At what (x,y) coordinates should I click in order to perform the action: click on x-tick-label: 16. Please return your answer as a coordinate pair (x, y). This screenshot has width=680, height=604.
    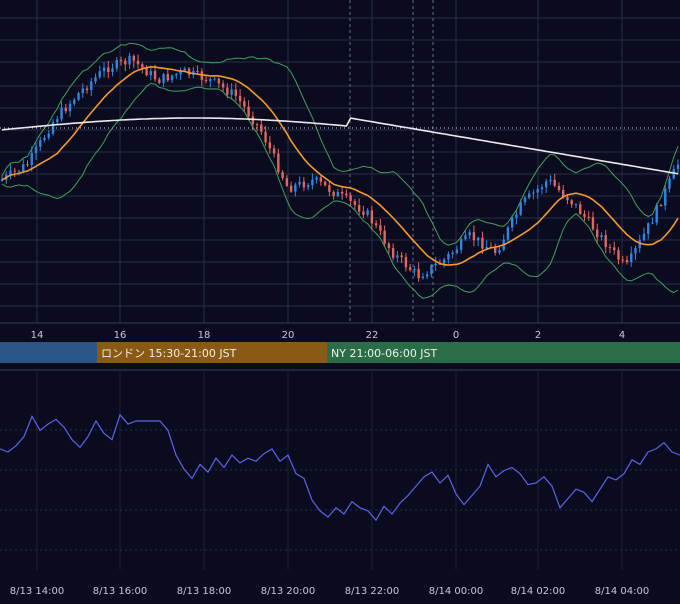
    Looking at the image, I should click on (120, 335).